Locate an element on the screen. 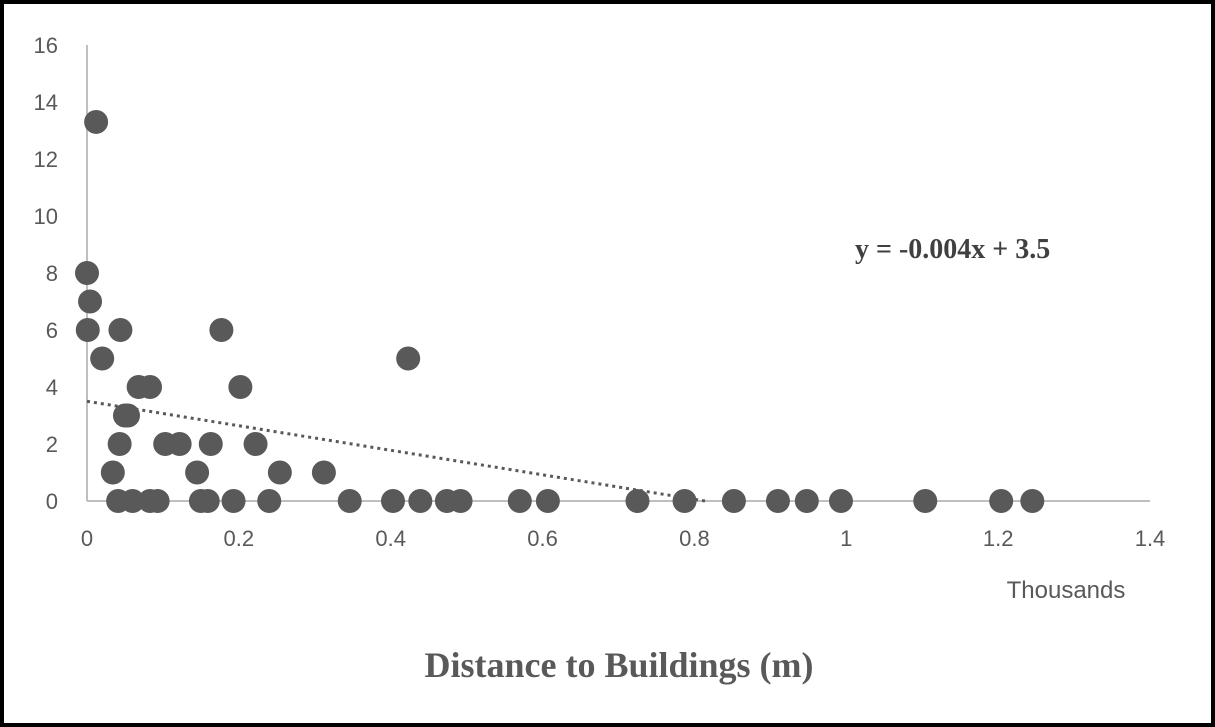 The height and width of the screenshot is (727, 1215). y-tick-label: 14 is located at coordinates (46, 102).